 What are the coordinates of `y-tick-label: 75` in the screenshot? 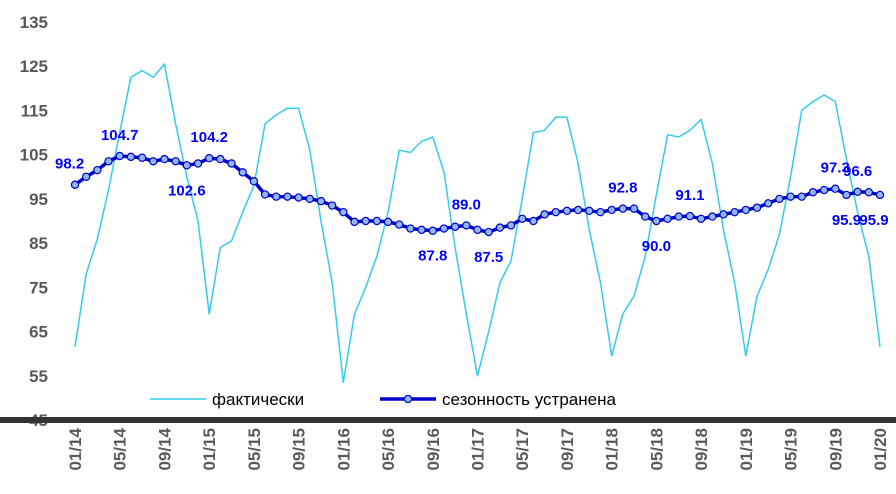 It's located at (38, 287).